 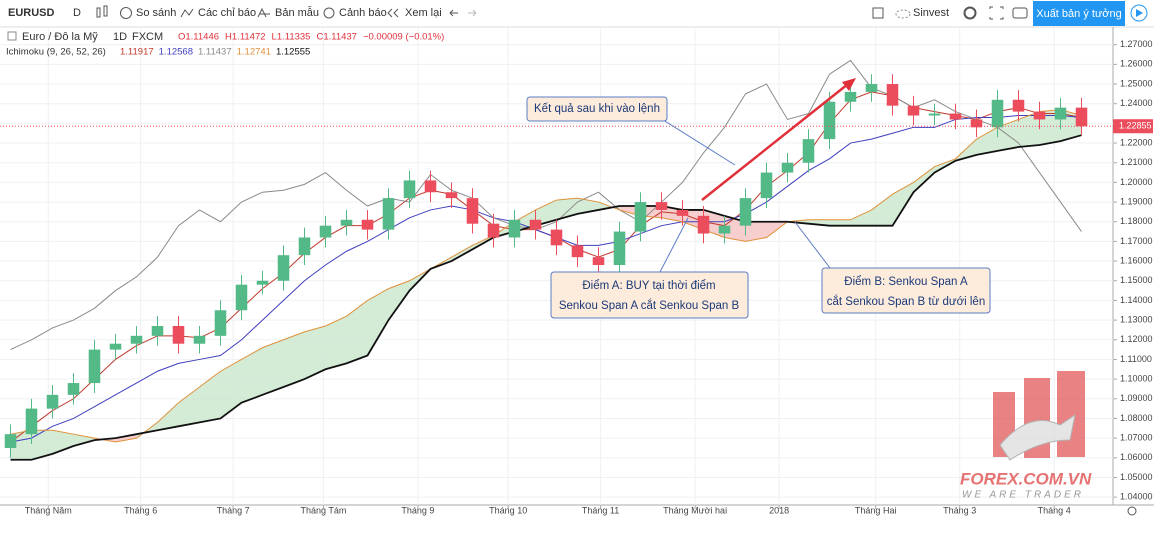 What do you see at coordinates (329, 13) in the screenshot?
I see `alert-icon` at bounding box center [329, 13].